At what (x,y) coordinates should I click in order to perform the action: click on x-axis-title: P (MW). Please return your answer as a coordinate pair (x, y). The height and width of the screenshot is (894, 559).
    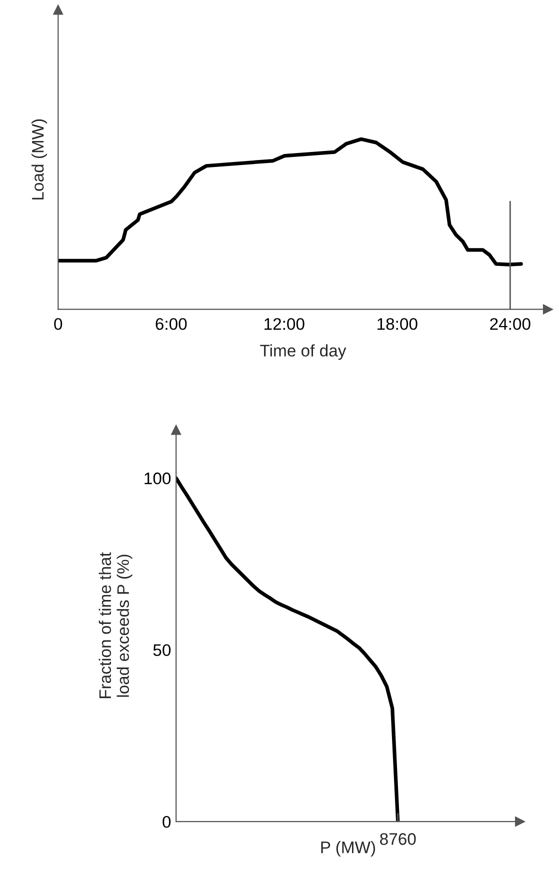
    Looking at the image, I should click on (348, 849).